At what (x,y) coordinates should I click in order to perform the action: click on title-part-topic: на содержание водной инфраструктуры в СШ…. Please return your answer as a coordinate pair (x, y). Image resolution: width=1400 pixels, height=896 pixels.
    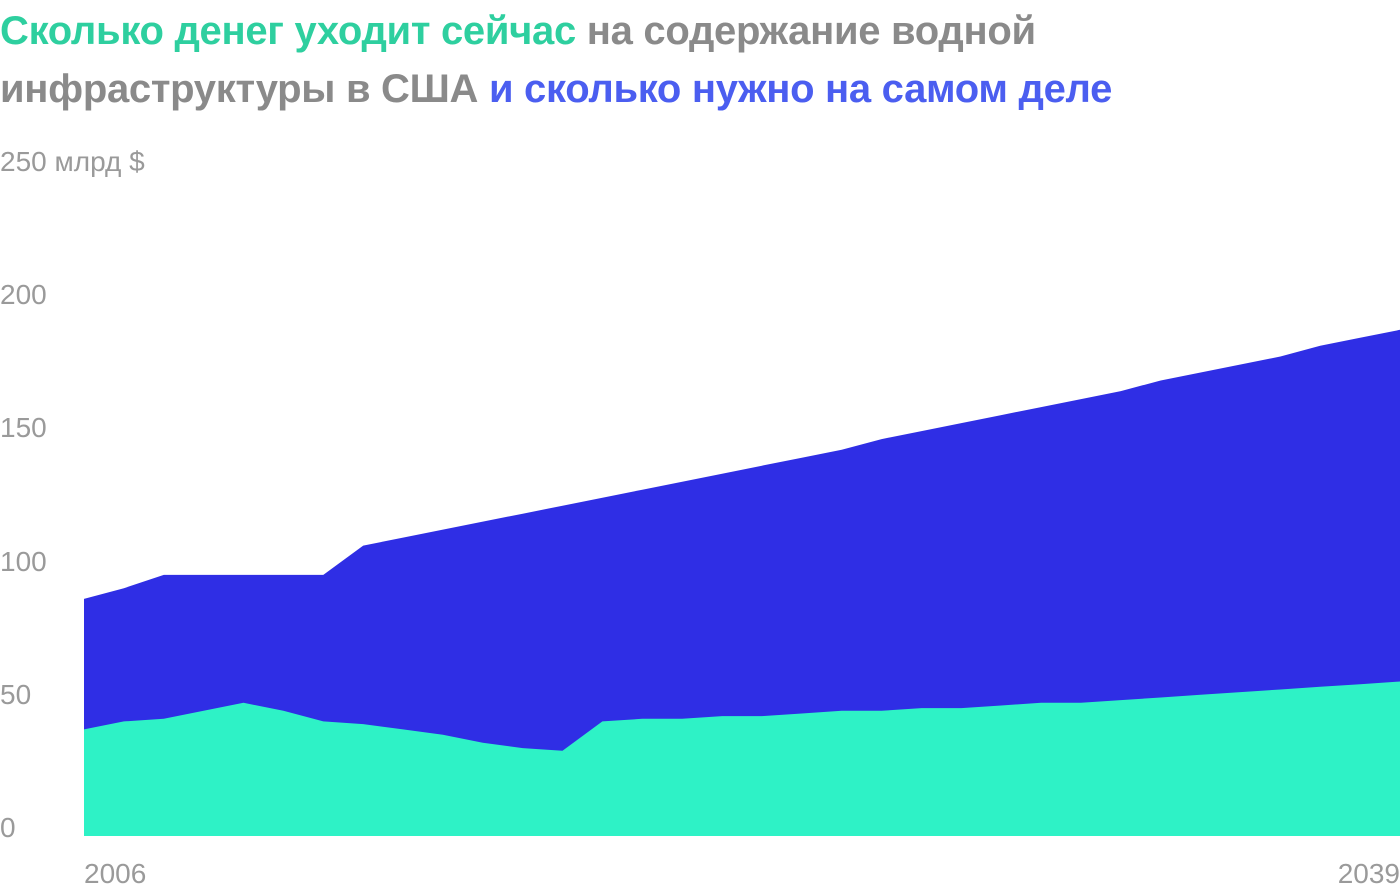
    Looking at the image, I should click on (518, 60).